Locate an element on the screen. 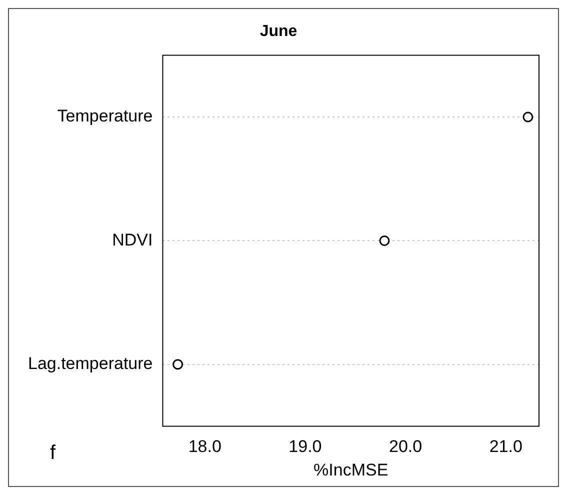 This screenshot has width=567, height=495. y-tick-label: NDVI is located at coordinates (132, 240).